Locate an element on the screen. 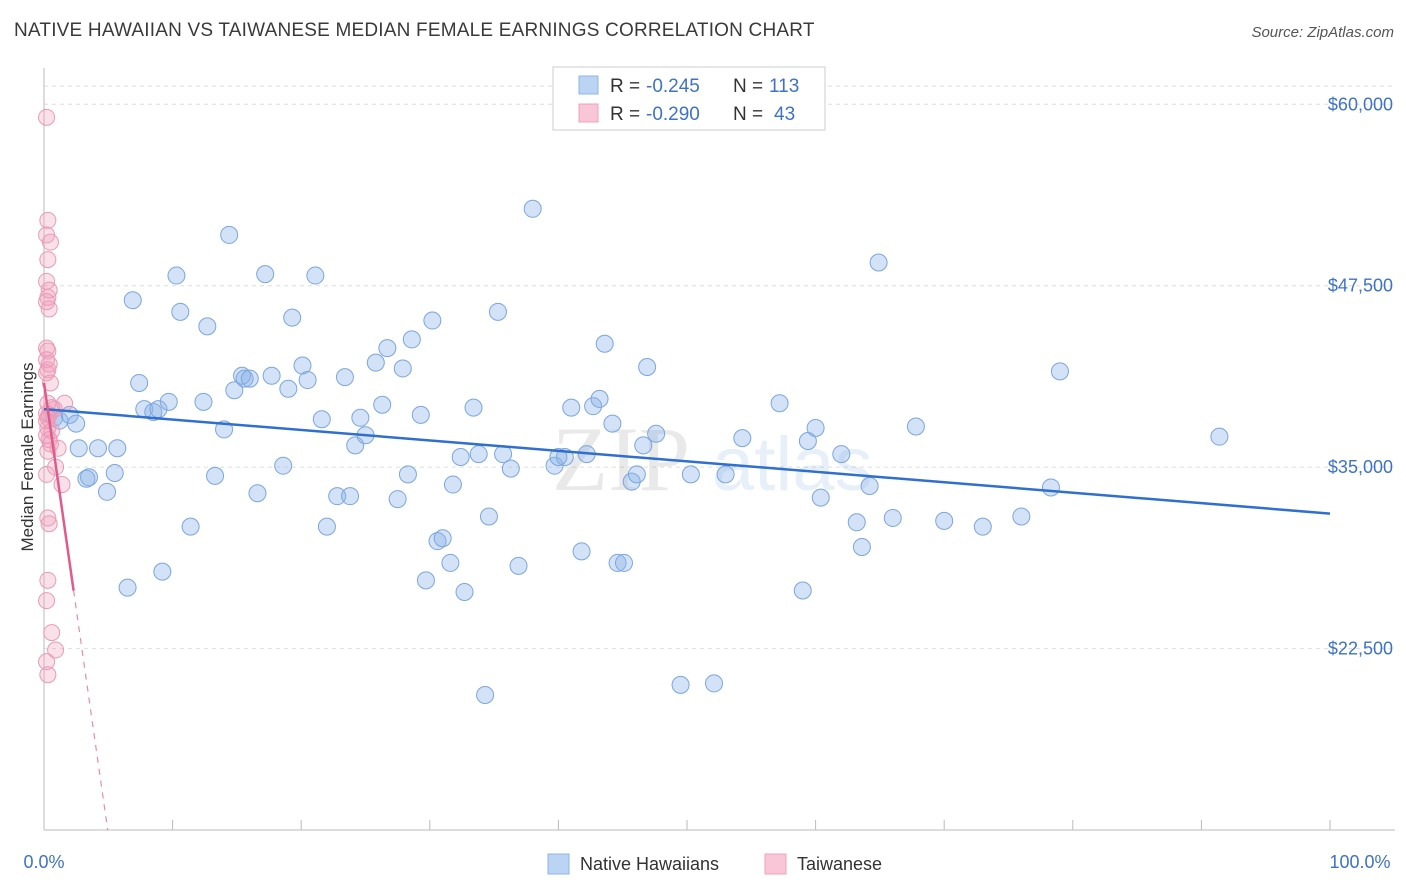  legend-n-label-1: N = is located at coordinates (748, 86).